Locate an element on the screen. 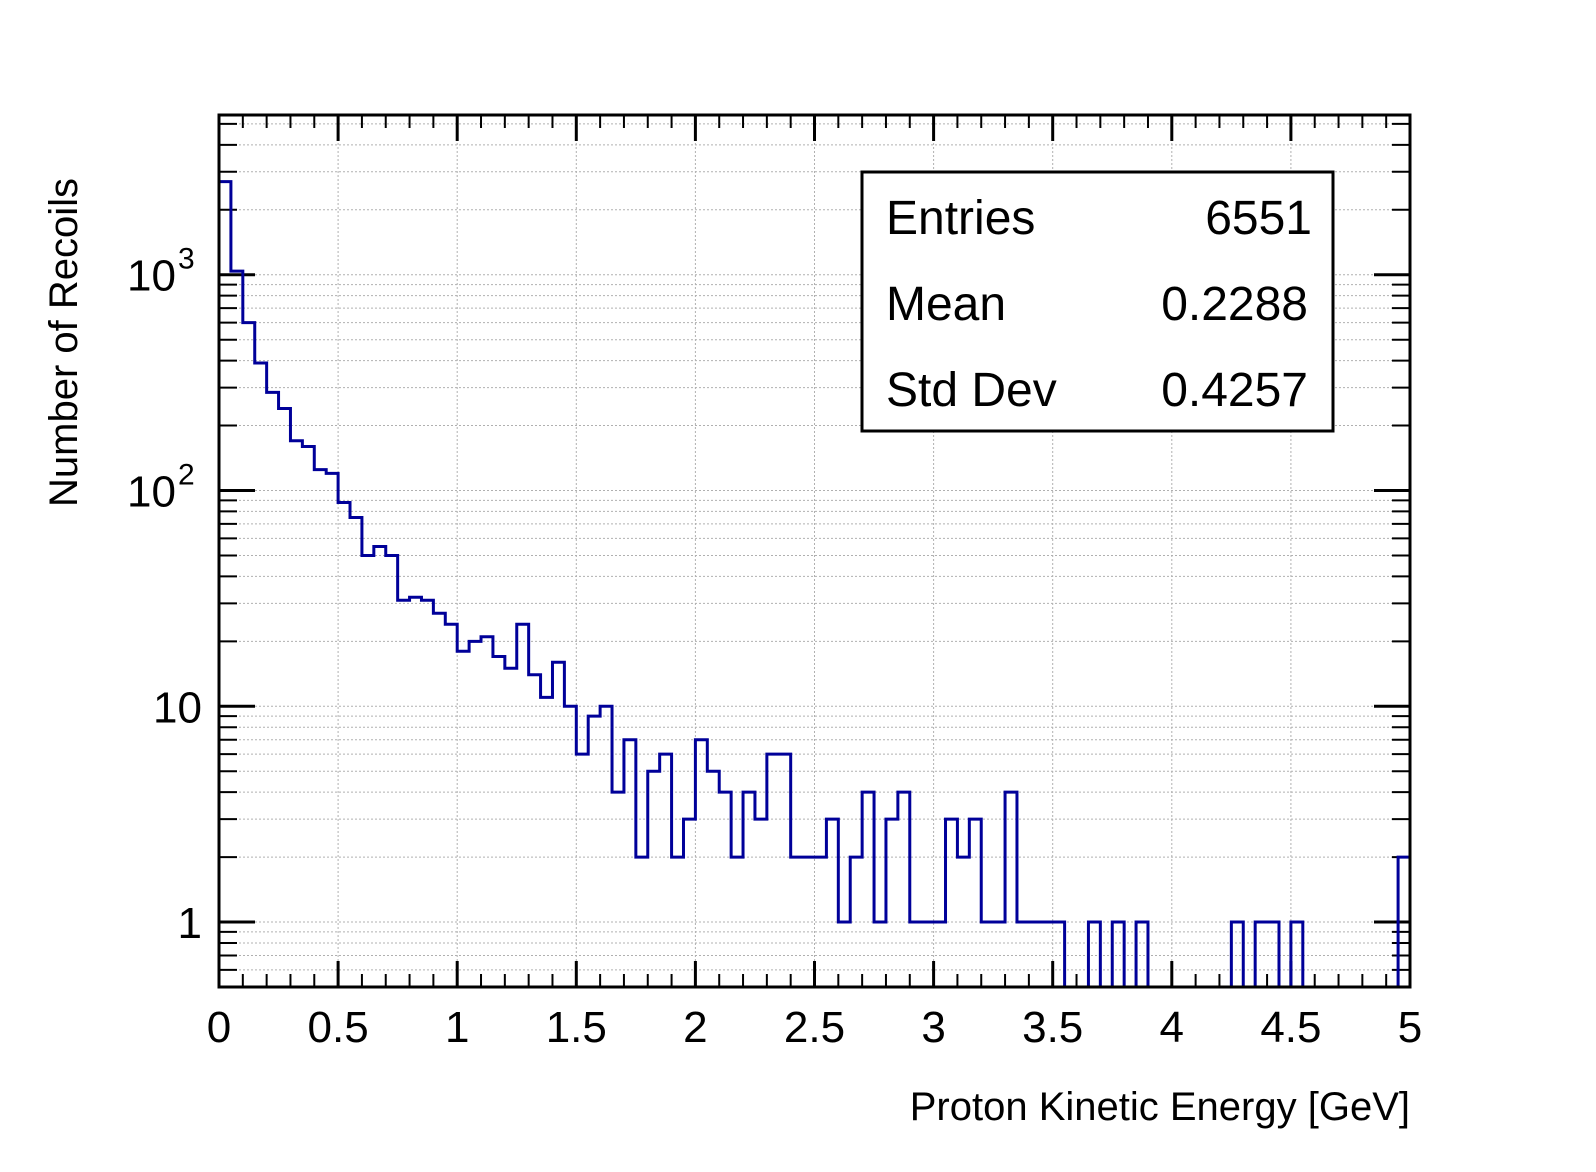 This screenshot has height=1172, width=1596. stats-mean-value: 0.2288 is located at coordinates (1234, 304).